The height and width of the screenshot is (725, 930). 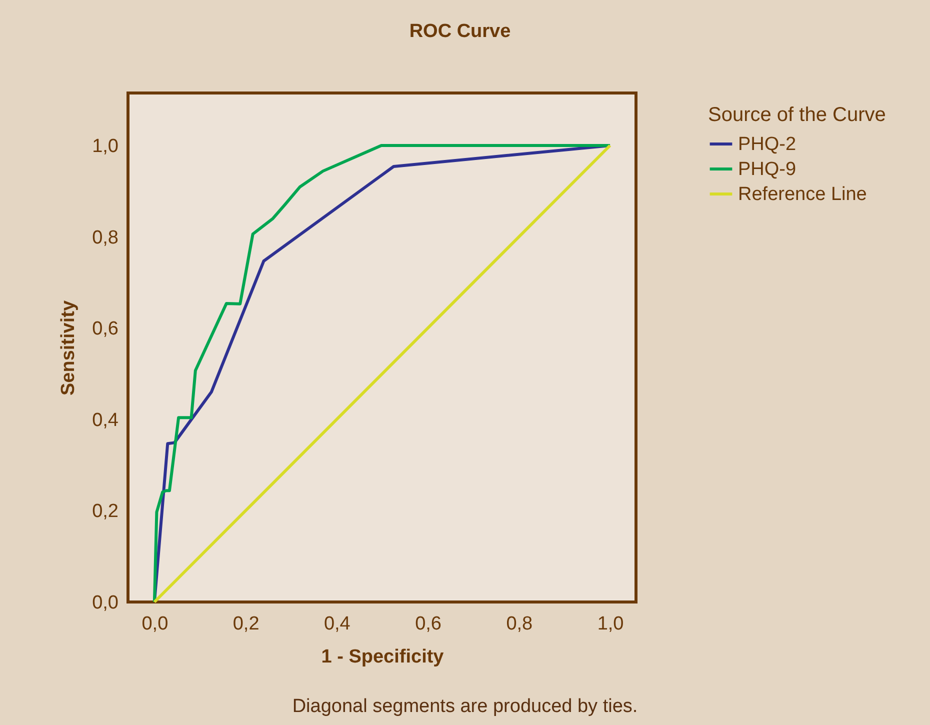 What do you see at coordinates (465, 707) in the screenshot?
I see `text: Diagonal segments are produced by ties.` at bounding box center [465, 707].